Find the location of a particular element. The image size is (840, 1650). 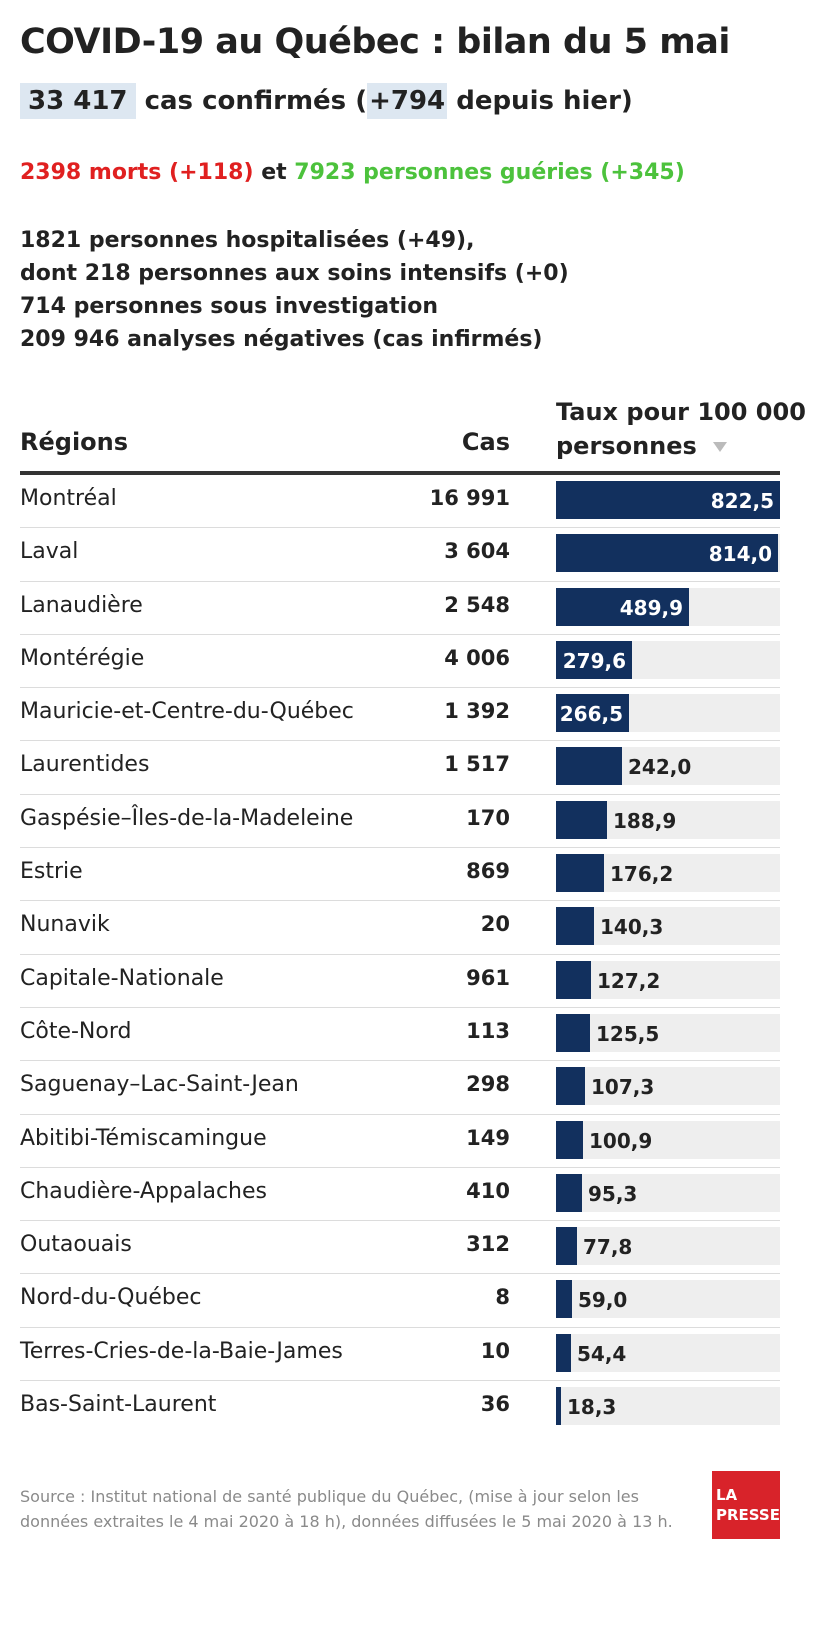

region-name: Abitibi-Témiscamingue is located at coordinates (143, 1138).